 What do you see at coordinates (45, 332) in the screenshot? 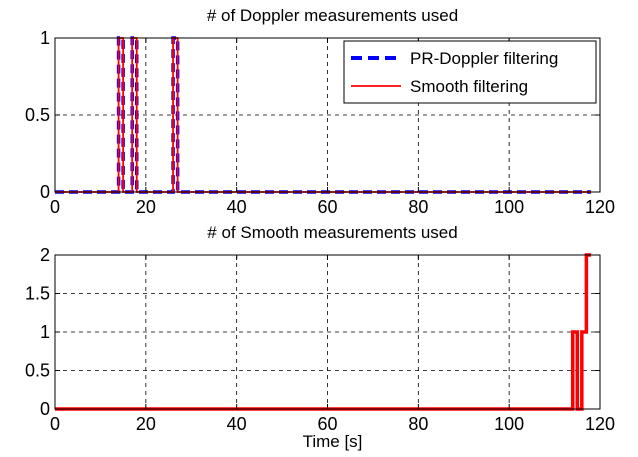
I see `smooth-y-tick-label: 1` at bounding box center [45, 332].